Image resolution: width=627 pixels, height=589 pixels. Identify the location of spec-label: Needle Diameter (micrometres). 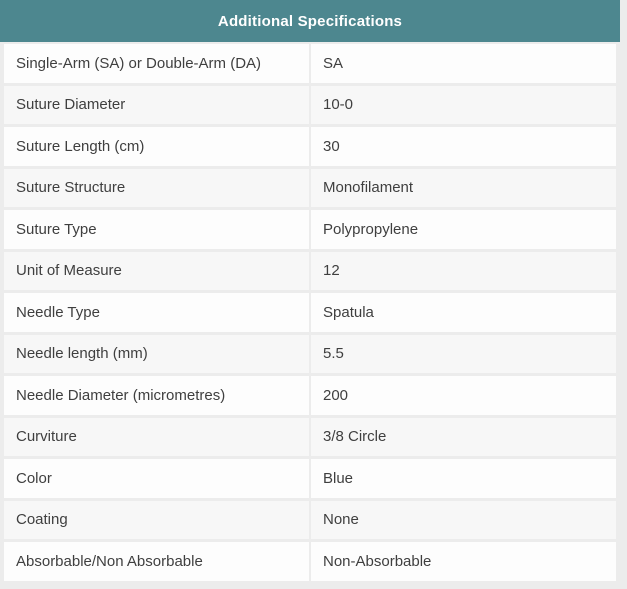
(156, 395).